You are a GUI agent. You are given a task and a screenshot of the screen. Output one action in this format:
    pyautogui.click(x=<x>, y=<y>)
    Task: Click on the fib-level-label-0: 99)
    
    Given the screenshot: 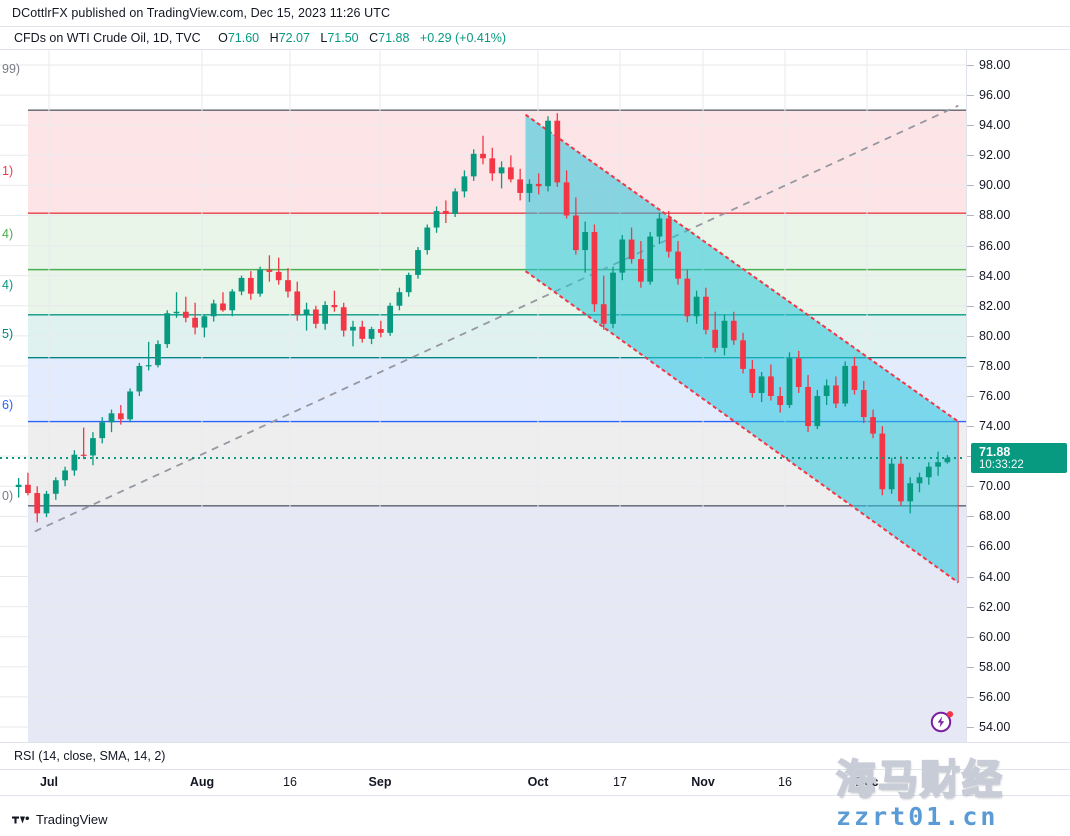 What is the action you would take?
    pyautogui.click(x=11, y=69)
    